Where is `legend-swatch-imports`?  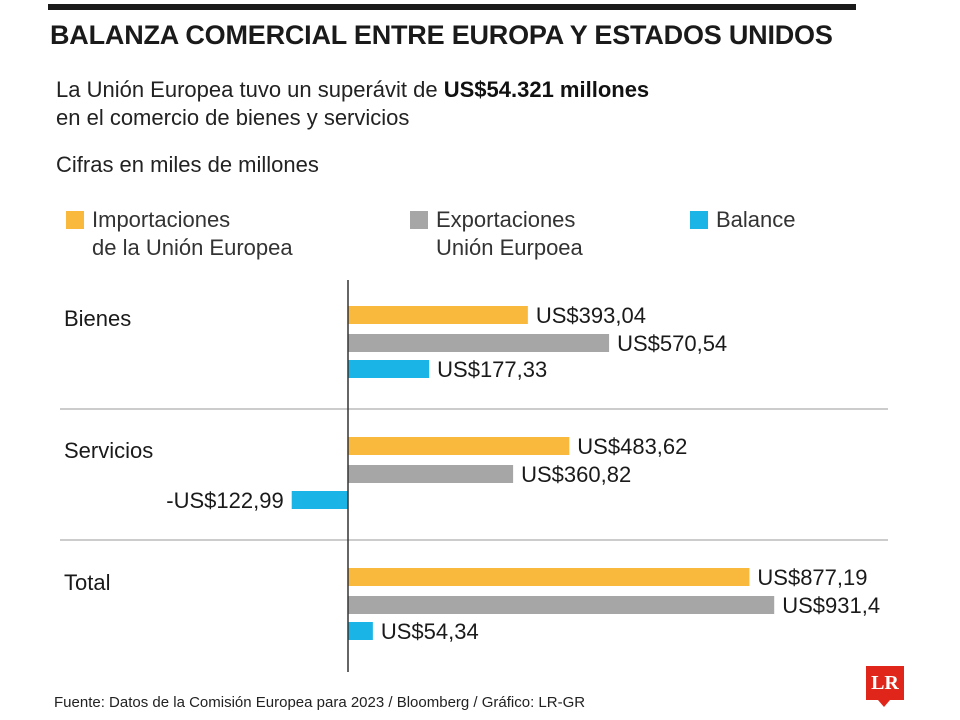 legend-swatch-imports is located at coordinates (75, 220).